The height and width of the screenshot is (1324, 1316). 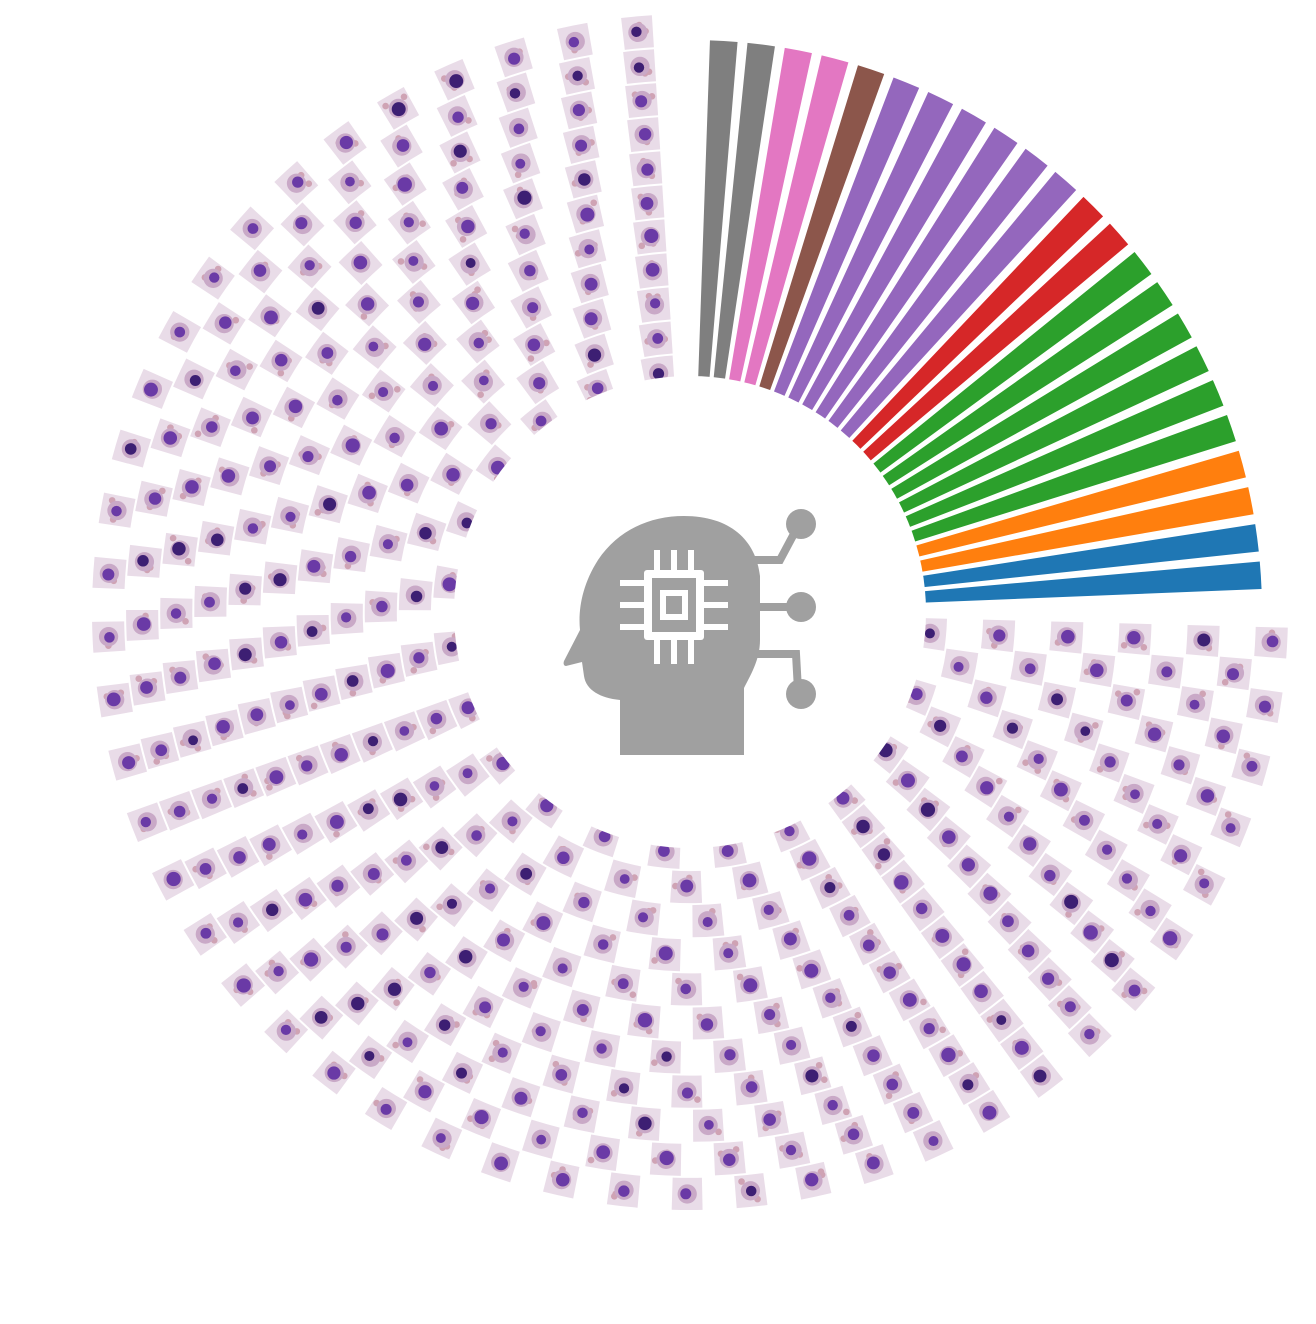 I want to click on circuit-nodes, so click(x=801, y=609).